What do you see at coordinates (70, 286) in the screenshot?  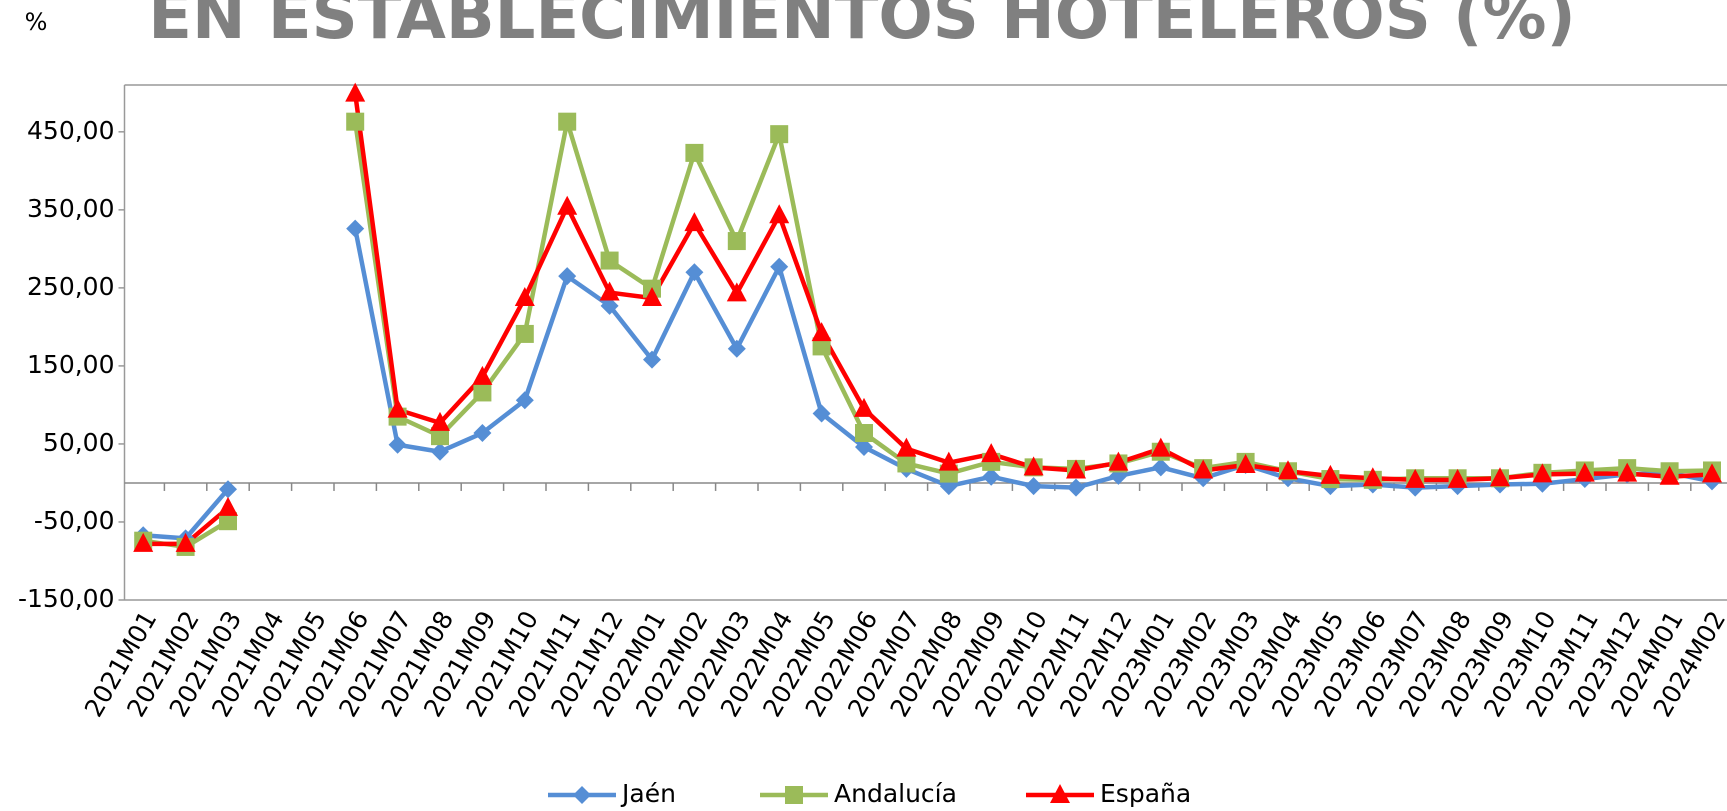 I see `y-tick-label: 250,00` at bounding box center [70, 286].